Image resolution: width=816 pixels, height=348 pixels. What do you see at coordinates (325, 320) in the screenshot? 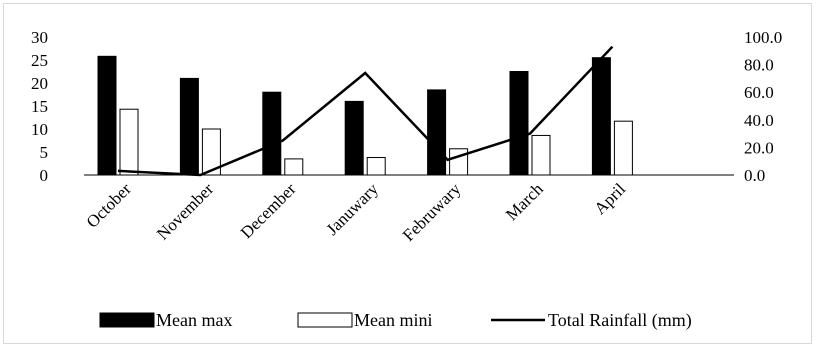
I see `legend-swatch-mean-mini` at bounding box center [325, 320].